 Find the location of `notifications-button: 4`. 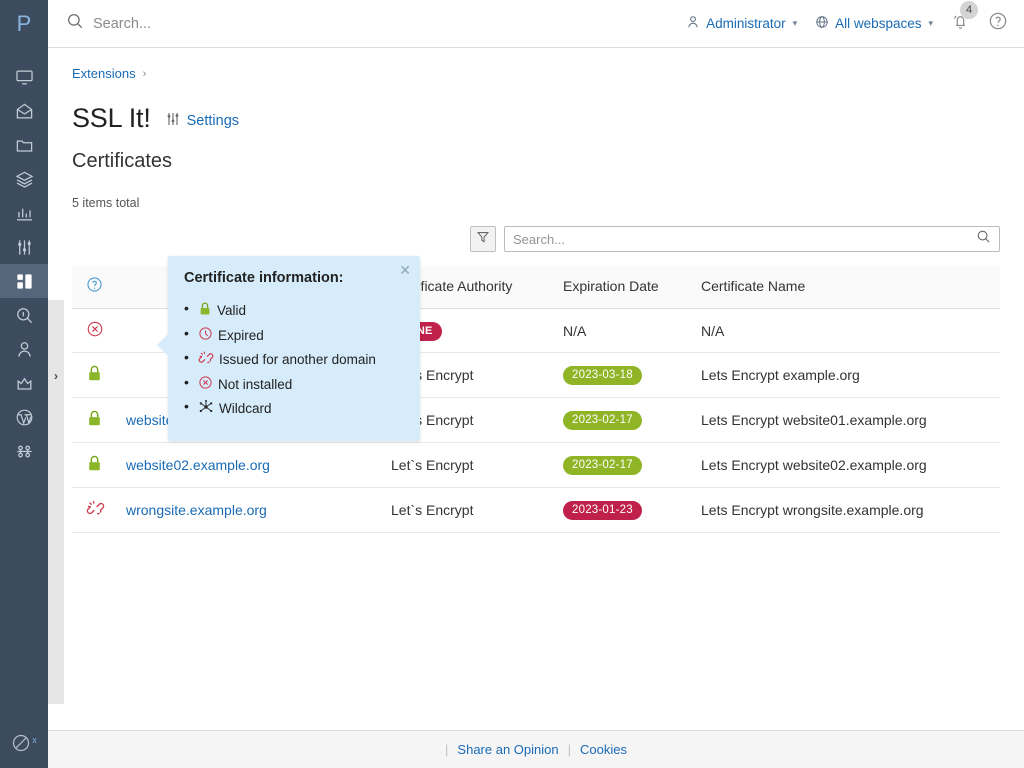

notifications-button: 4 is located at coordinates (964, 18).